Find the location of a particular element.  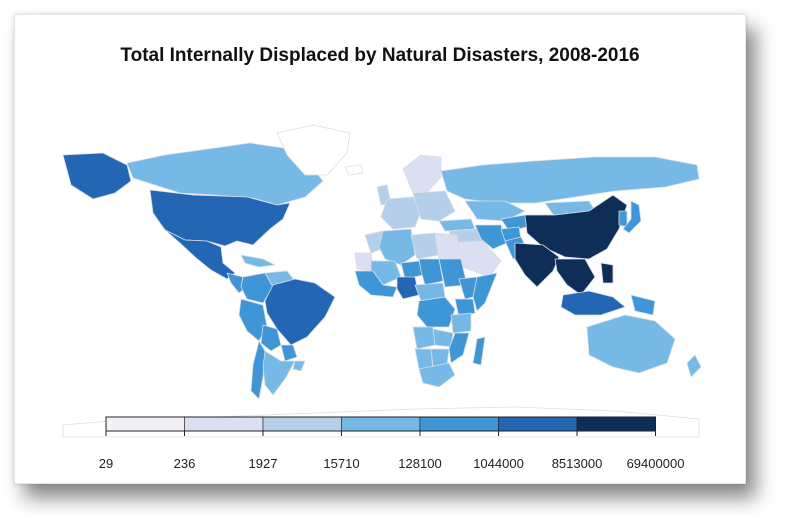

region-Russia is located at coordinates (570, 180).